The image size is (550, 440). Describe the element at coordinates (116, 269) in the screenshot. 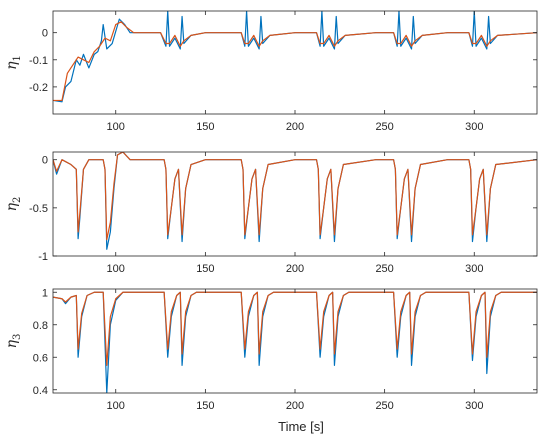

I see `panel-2-xtick-label: 100` at that location.